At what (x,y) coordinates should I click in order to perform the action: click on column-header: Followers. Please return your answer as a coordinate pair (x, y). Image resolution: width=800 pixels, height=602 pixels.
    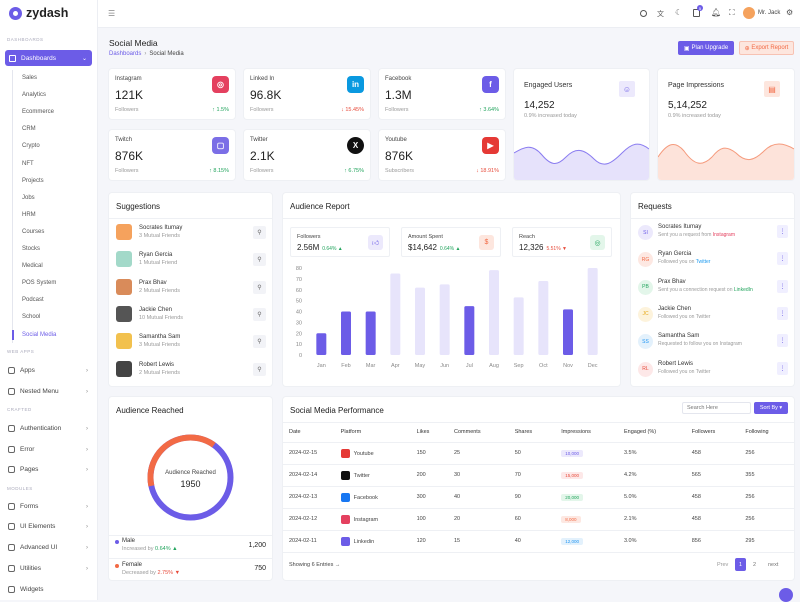
    Looking at the image, I should click on (718, 432).